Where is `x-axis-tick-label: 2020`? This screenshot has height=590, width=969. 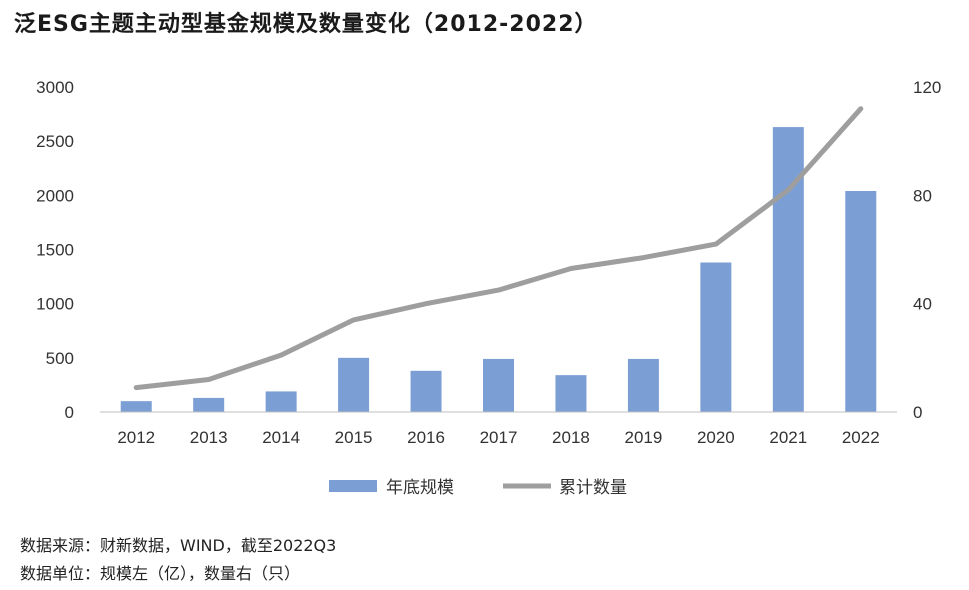
x-axis-tick-label: 2020 is located at coordinates (716, 437).